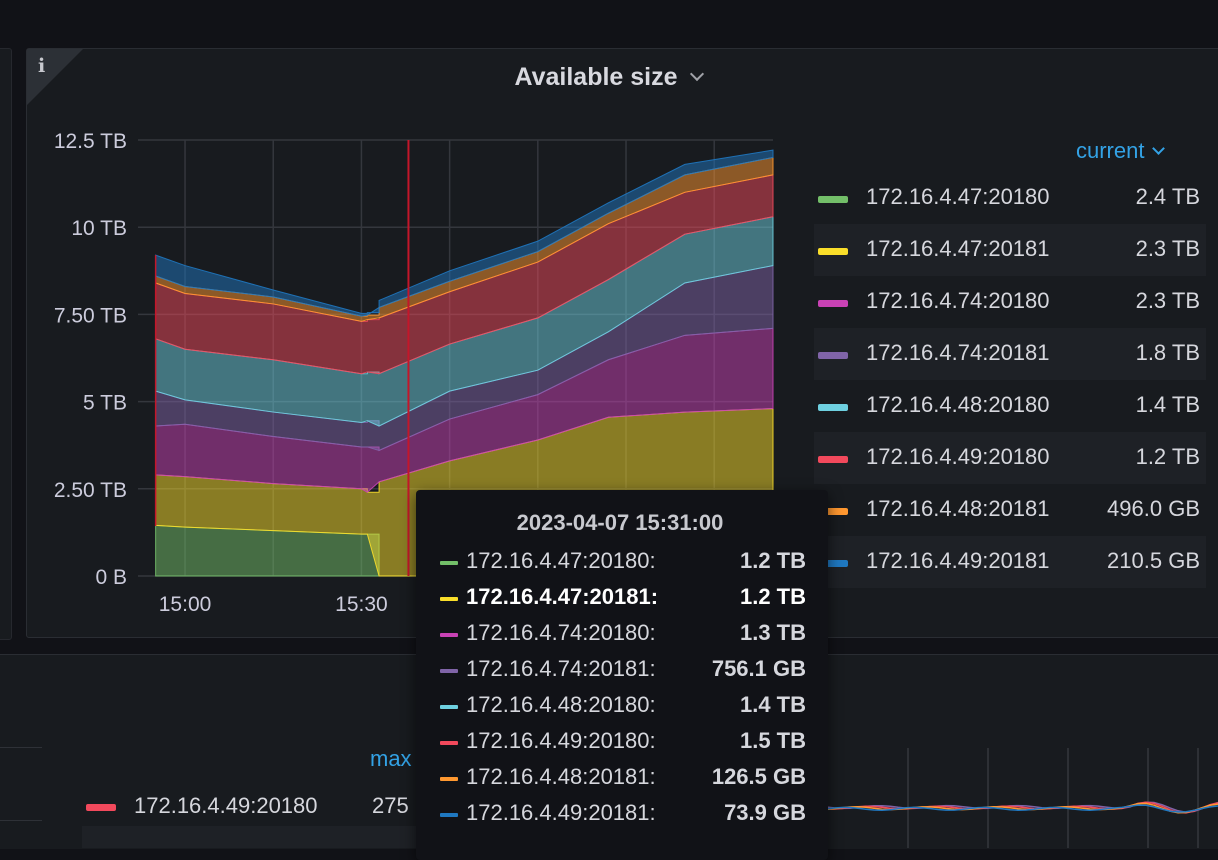 The height and width of the screenshot is (860, 1218). Describe the element at coordinates (1167, 352) in the screenshot. I see `legend-current-value: 1.8 TB` at that location.